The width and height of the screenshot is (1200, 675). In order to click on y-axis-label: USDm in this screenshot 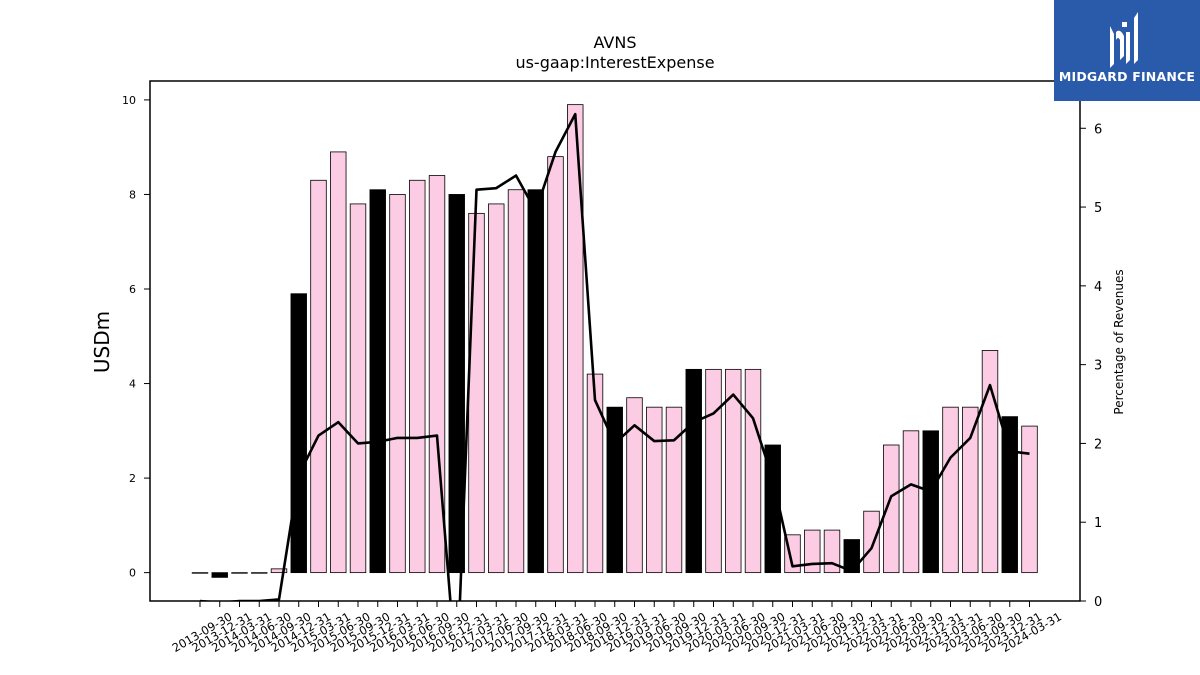, I will do `click(102, 342)`.